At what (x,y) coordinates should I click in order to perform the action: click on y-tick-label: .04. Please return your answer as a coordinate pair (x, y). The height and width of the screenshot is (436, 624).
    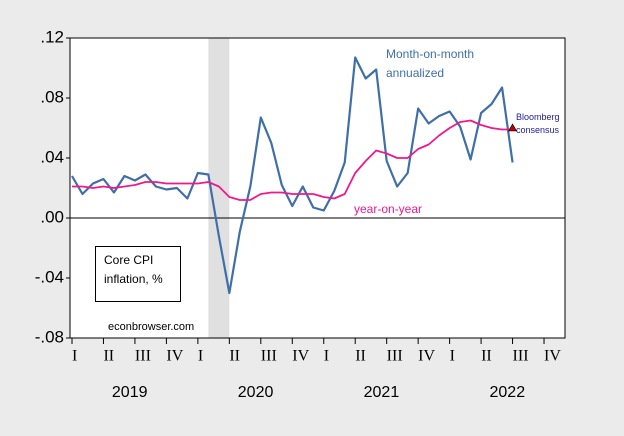
    Looking at the image, I should click on (52, 156).